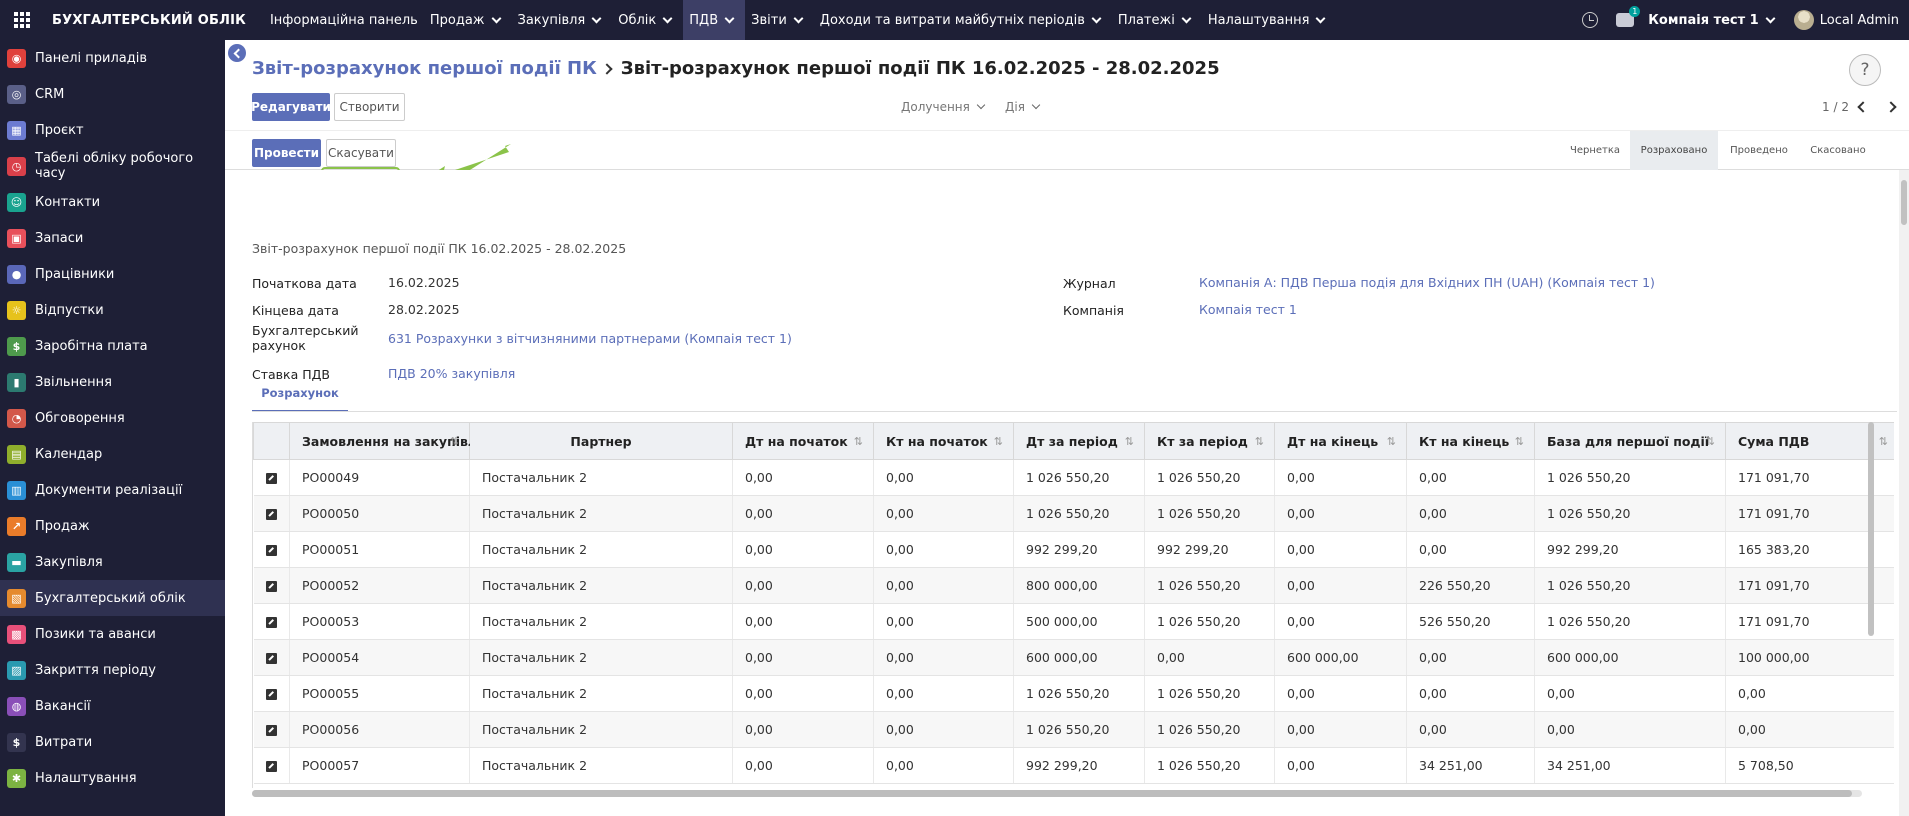 This screenshot has height=816, width=1909. I want to click on table-cell: 0,00, so click(943, 693).